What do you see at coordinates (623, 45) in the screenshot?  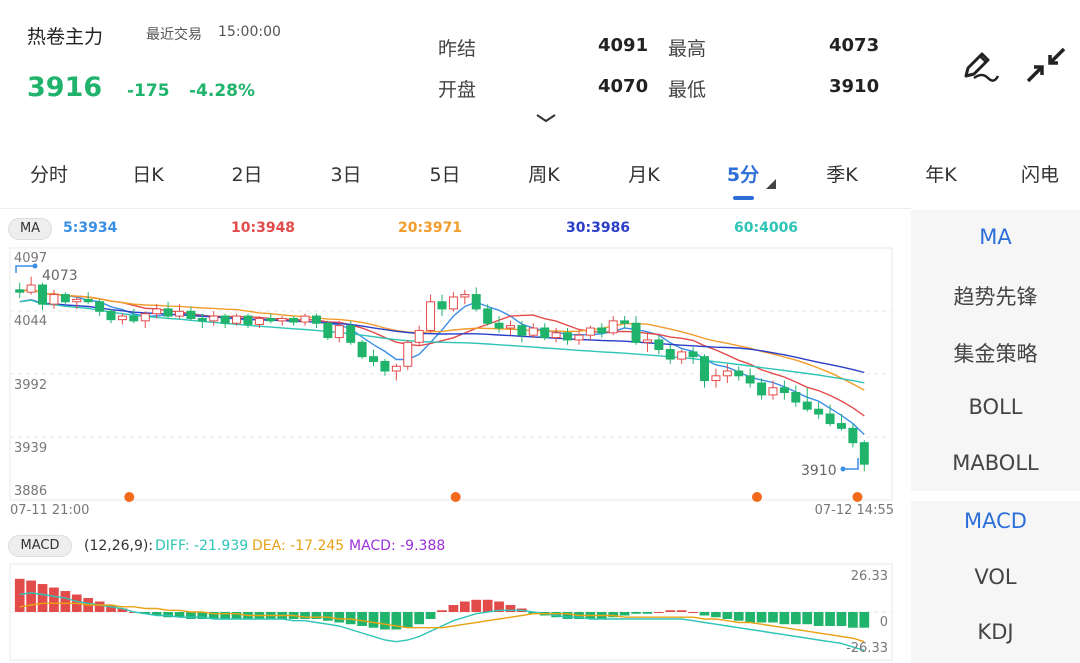 I see `prev-settle-value: 4091` at bounding box center [623, 45].